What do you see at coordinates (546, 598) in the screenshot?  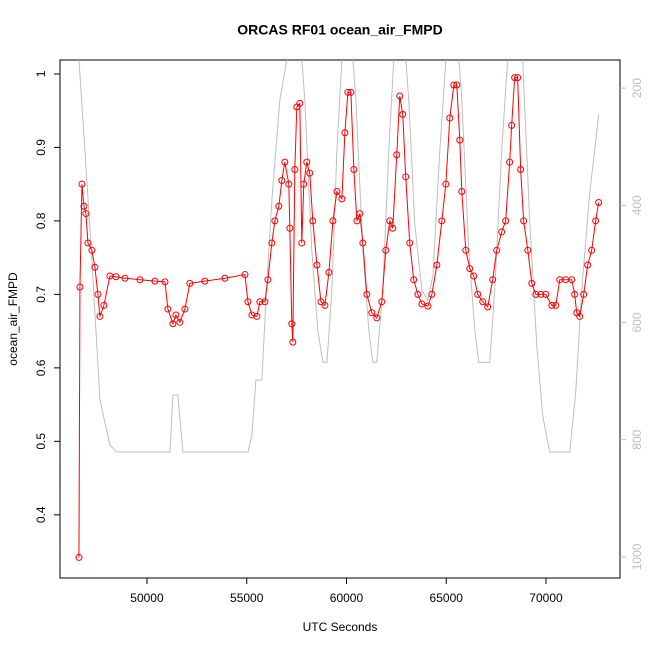 I see `x-tick-label: 70000` at bounding box center [546, 598].